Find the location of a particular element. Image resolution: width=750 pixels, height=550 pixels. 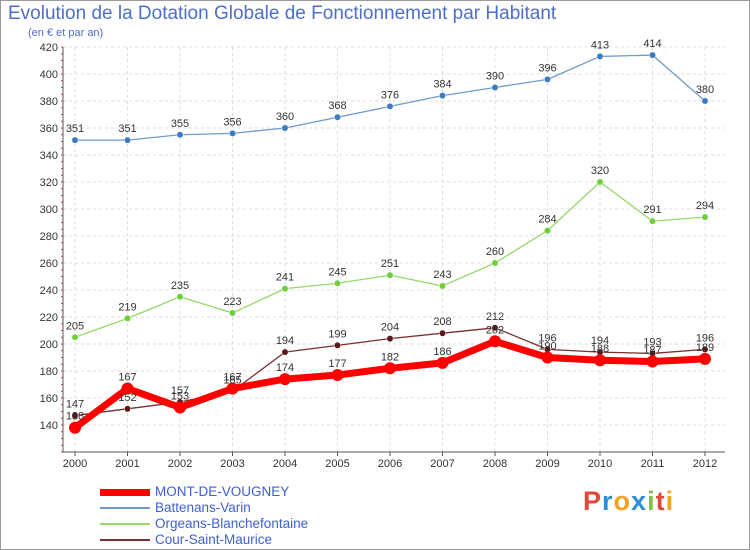

y-tick-label: 180 is located at coordinates (49, 372).